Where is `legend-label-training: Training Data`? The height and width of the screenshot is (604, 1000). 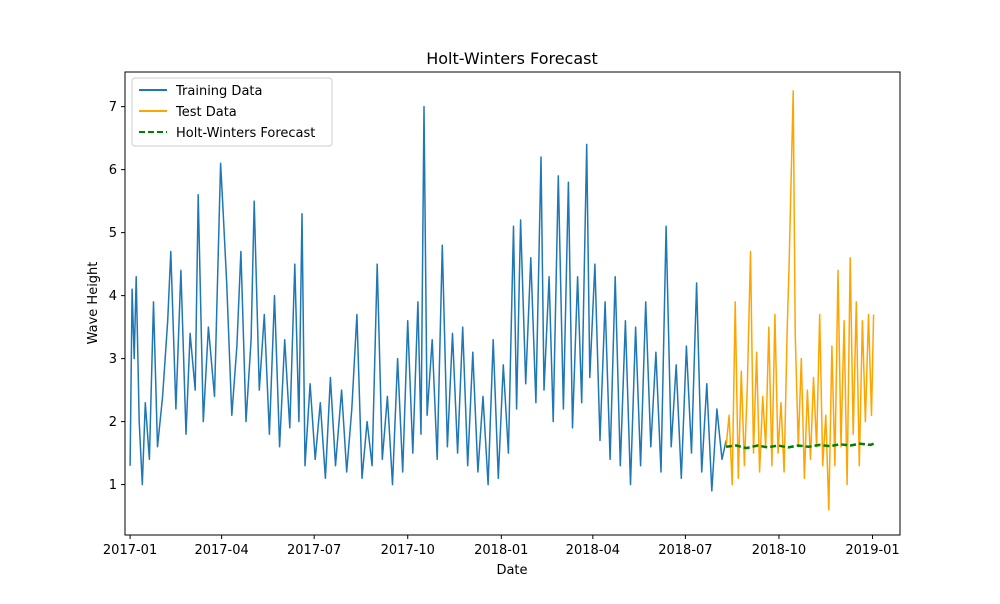
legend-label-training: Training Data is located at coordinates (218, 91).